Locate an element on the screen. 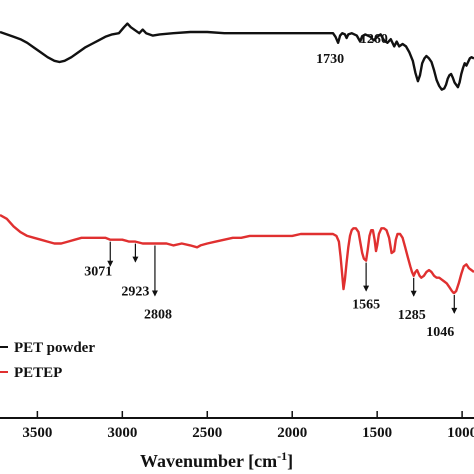 The image size is (474, 474). x-tick-label-1500: 1500 is located at coordinates (377, 433).